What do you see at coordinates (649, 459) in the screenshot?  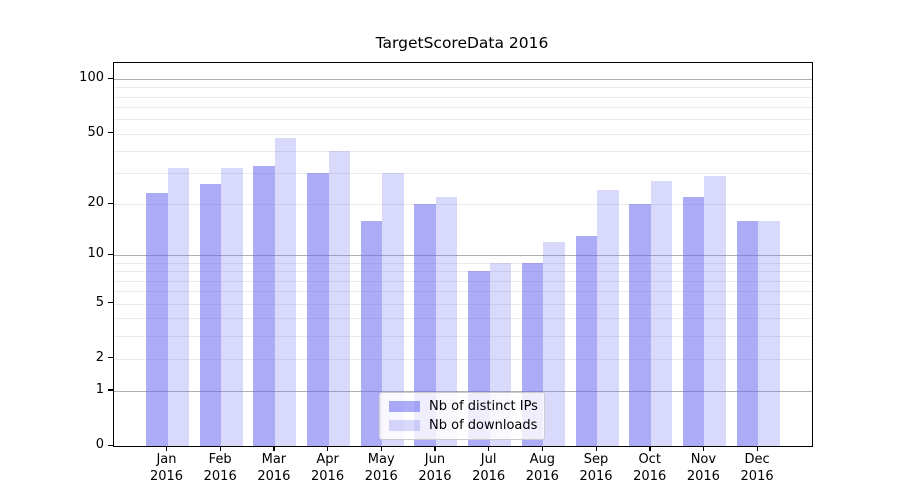 I see `x-tick-month: Oct` at bounding box center [649, 459].